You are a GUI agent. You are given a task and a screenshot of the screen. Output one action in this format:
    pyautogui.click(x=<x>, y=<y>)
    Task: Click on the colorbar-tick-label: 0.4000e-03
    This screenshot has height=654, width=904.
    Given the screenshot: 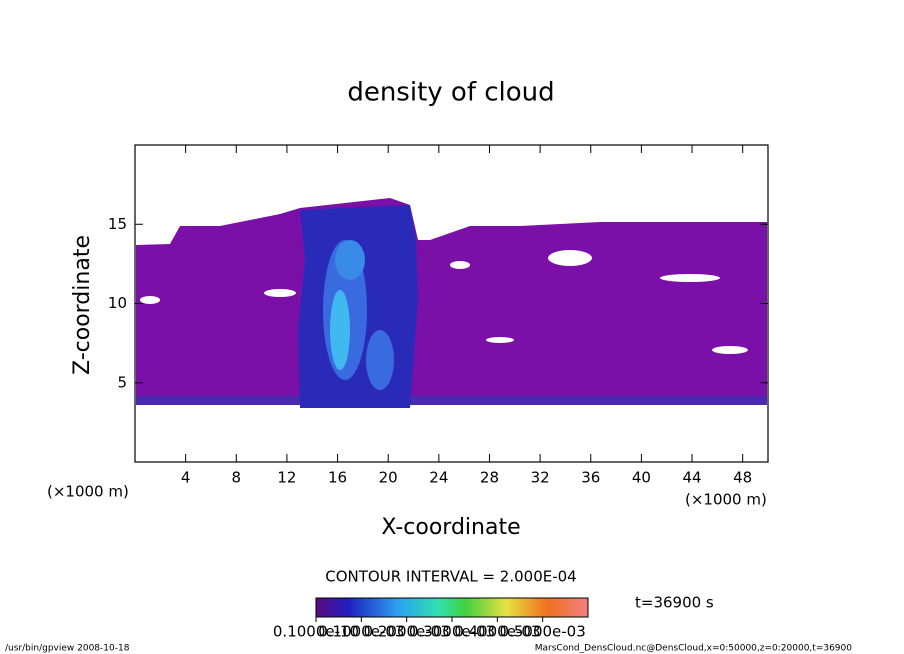 What is the action you would take?
    pyautogui.click(x=497, y=632)
    